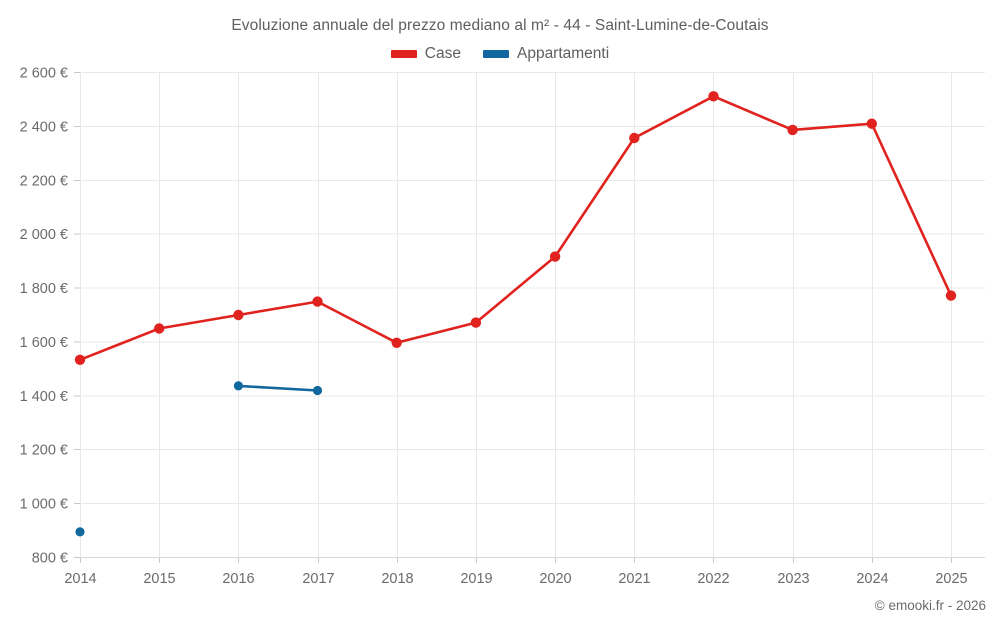 The width and height of the screenshot is (1000, 625). I want to click on y-tick-label: 1 400 €, so click(44, 397).